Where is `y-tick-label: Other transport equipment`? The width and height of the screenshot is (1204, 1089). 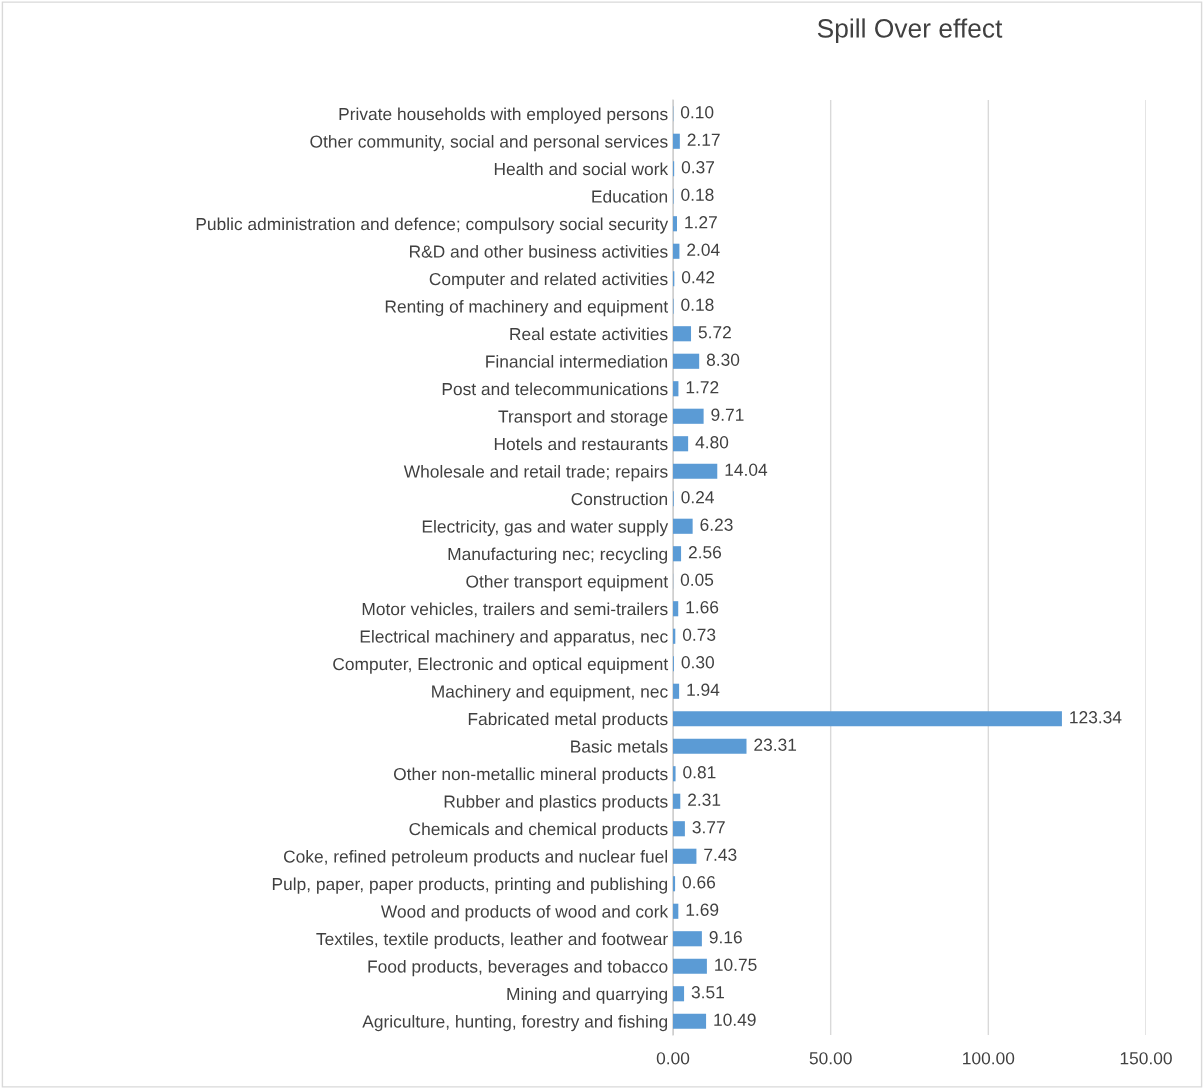 y-tick-label: Other transport equipment is located at coordinates (567, 583).